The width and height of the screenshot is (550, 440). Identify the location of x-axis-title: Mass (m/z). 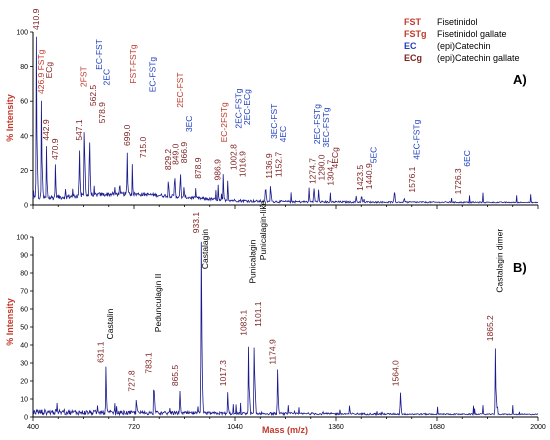
(285, 430).